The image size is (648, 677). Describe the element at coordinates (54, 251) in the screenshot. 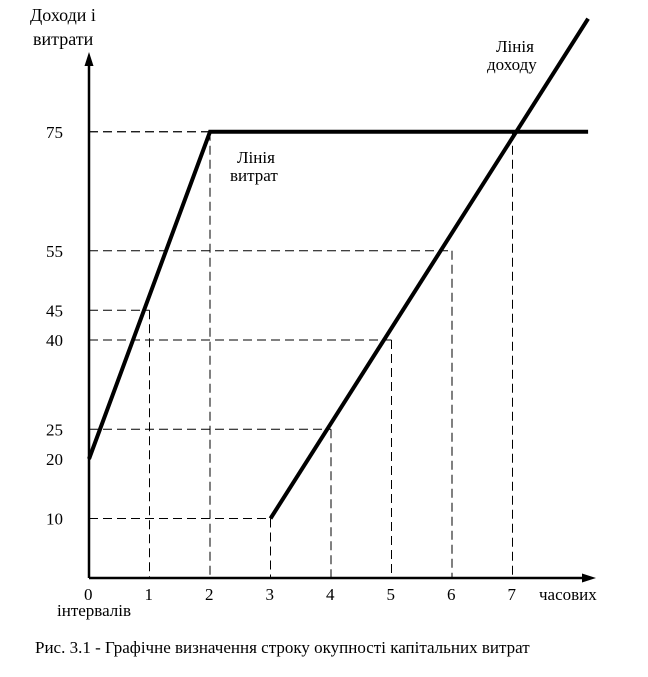

I see `y-tick-label-55: 55` at that location.